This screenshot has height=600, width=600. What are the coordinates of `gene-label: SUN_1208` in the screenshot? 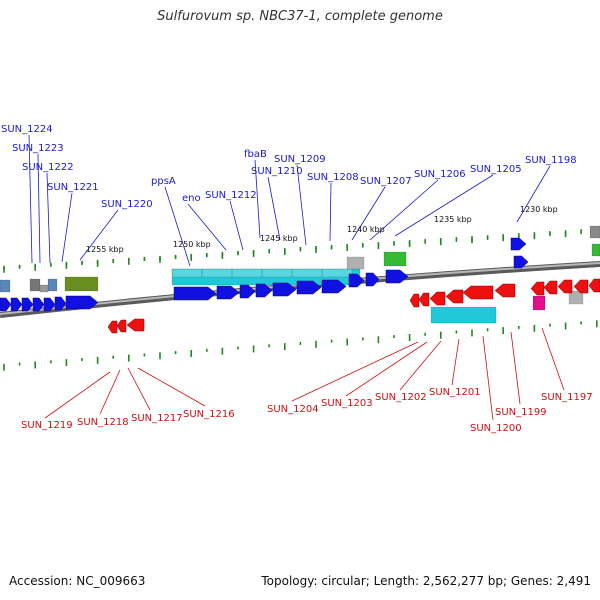 It's located at (333, 177).